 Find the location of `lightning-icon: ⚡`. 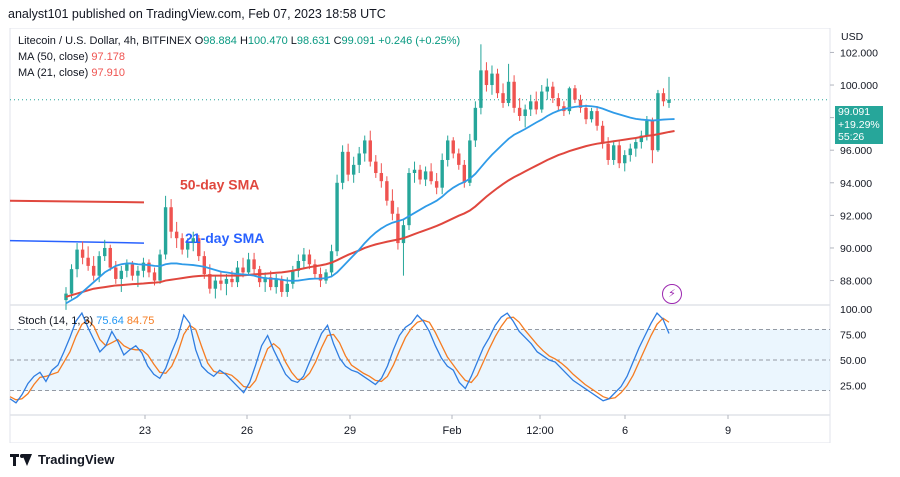

lightning-icon: ⚡ is located at coordinates (672, 294).